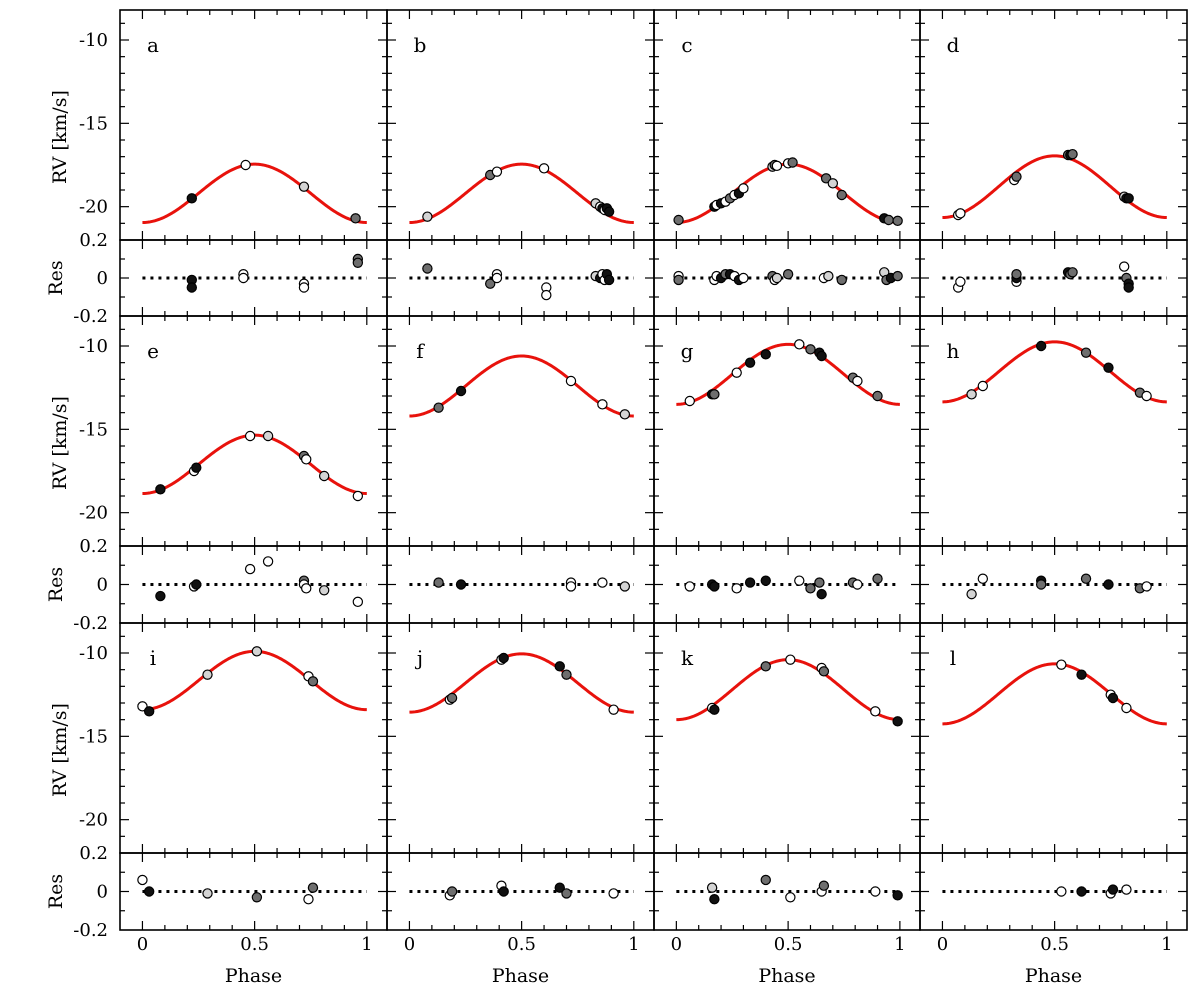  What do you see at coordinates (93, 546) in the screenshot?
I see `res-ytick-label-r2-0: 0.2` at bounding box center [93, 546].